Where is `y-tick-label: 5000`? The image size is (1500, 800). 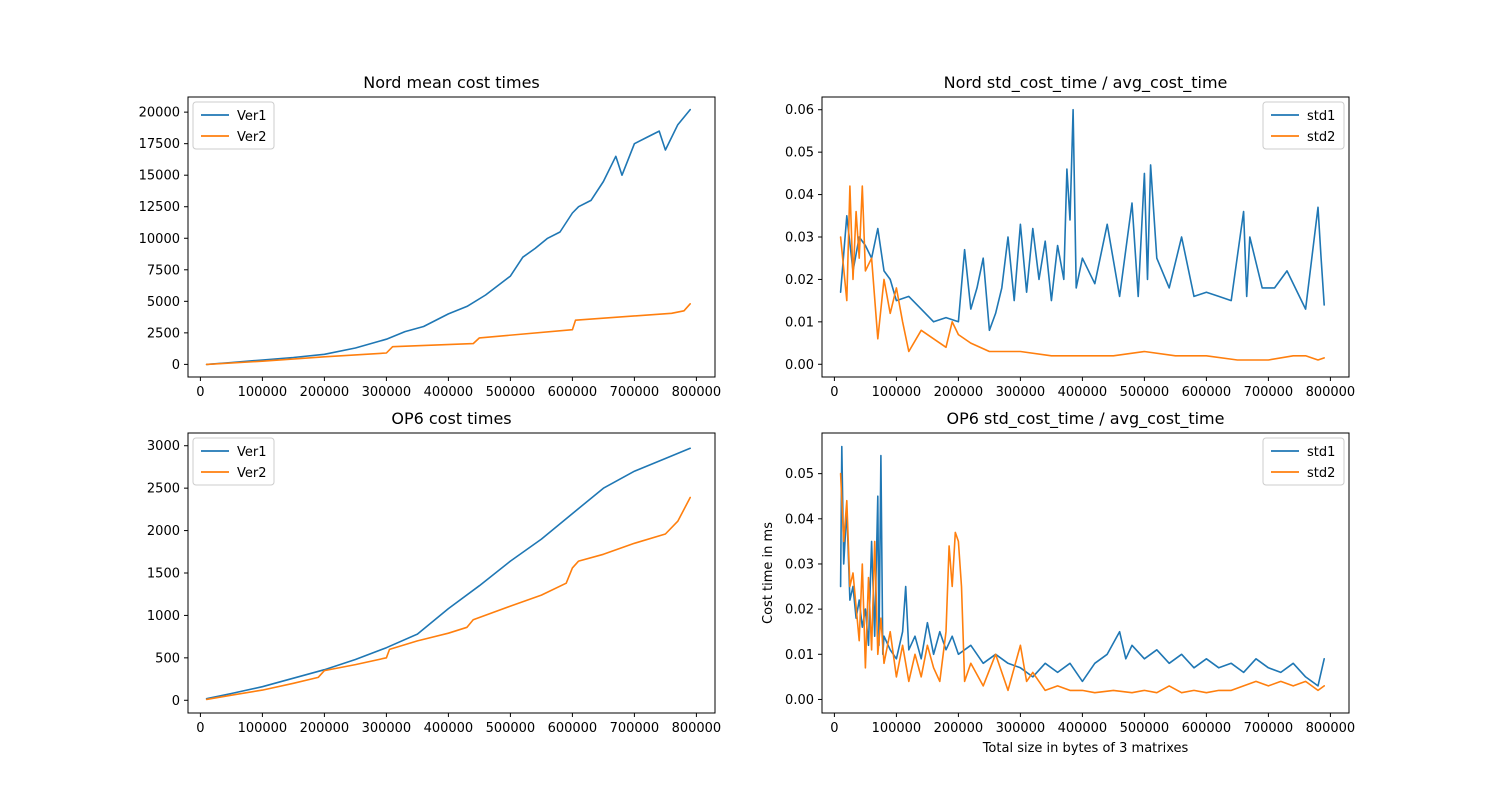 y-tick-label: 5000 is located at coordinates (163, 302).